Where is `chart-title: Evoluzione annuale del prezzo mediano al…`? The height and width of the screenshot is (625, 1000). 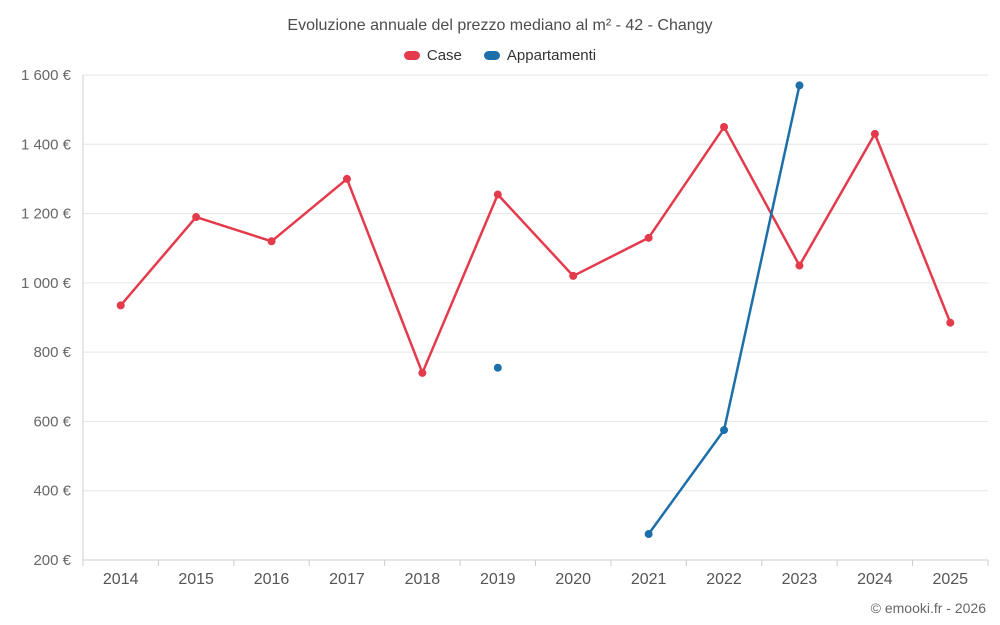
chart-title: Evoluzione annuale del prezzo mediano al… is located at coordinates (500, 25).